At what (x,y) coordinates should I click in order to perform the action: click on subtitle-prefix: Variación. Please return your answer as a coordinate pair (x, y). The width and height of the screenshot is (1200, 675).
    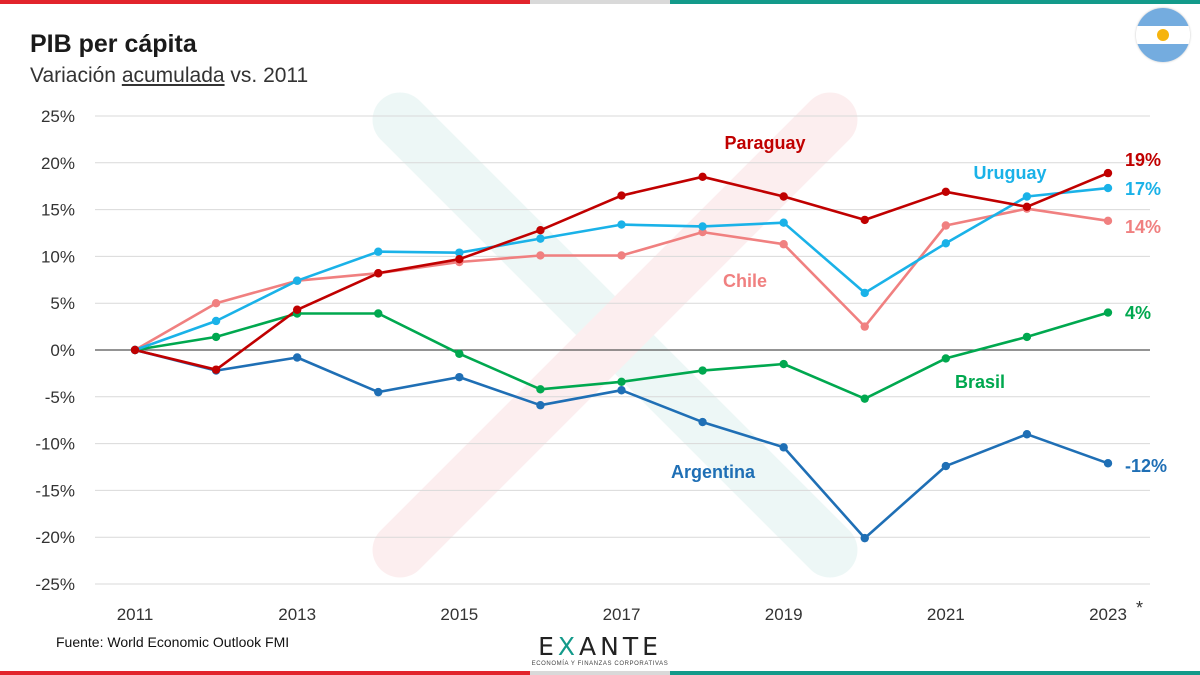
    Looking at the image, I should click on (76, 75).